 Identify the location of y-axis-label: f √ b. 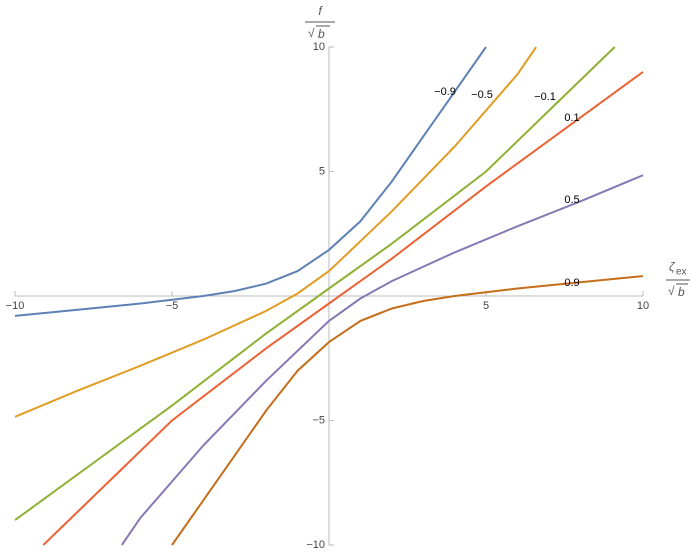
(320, 22).